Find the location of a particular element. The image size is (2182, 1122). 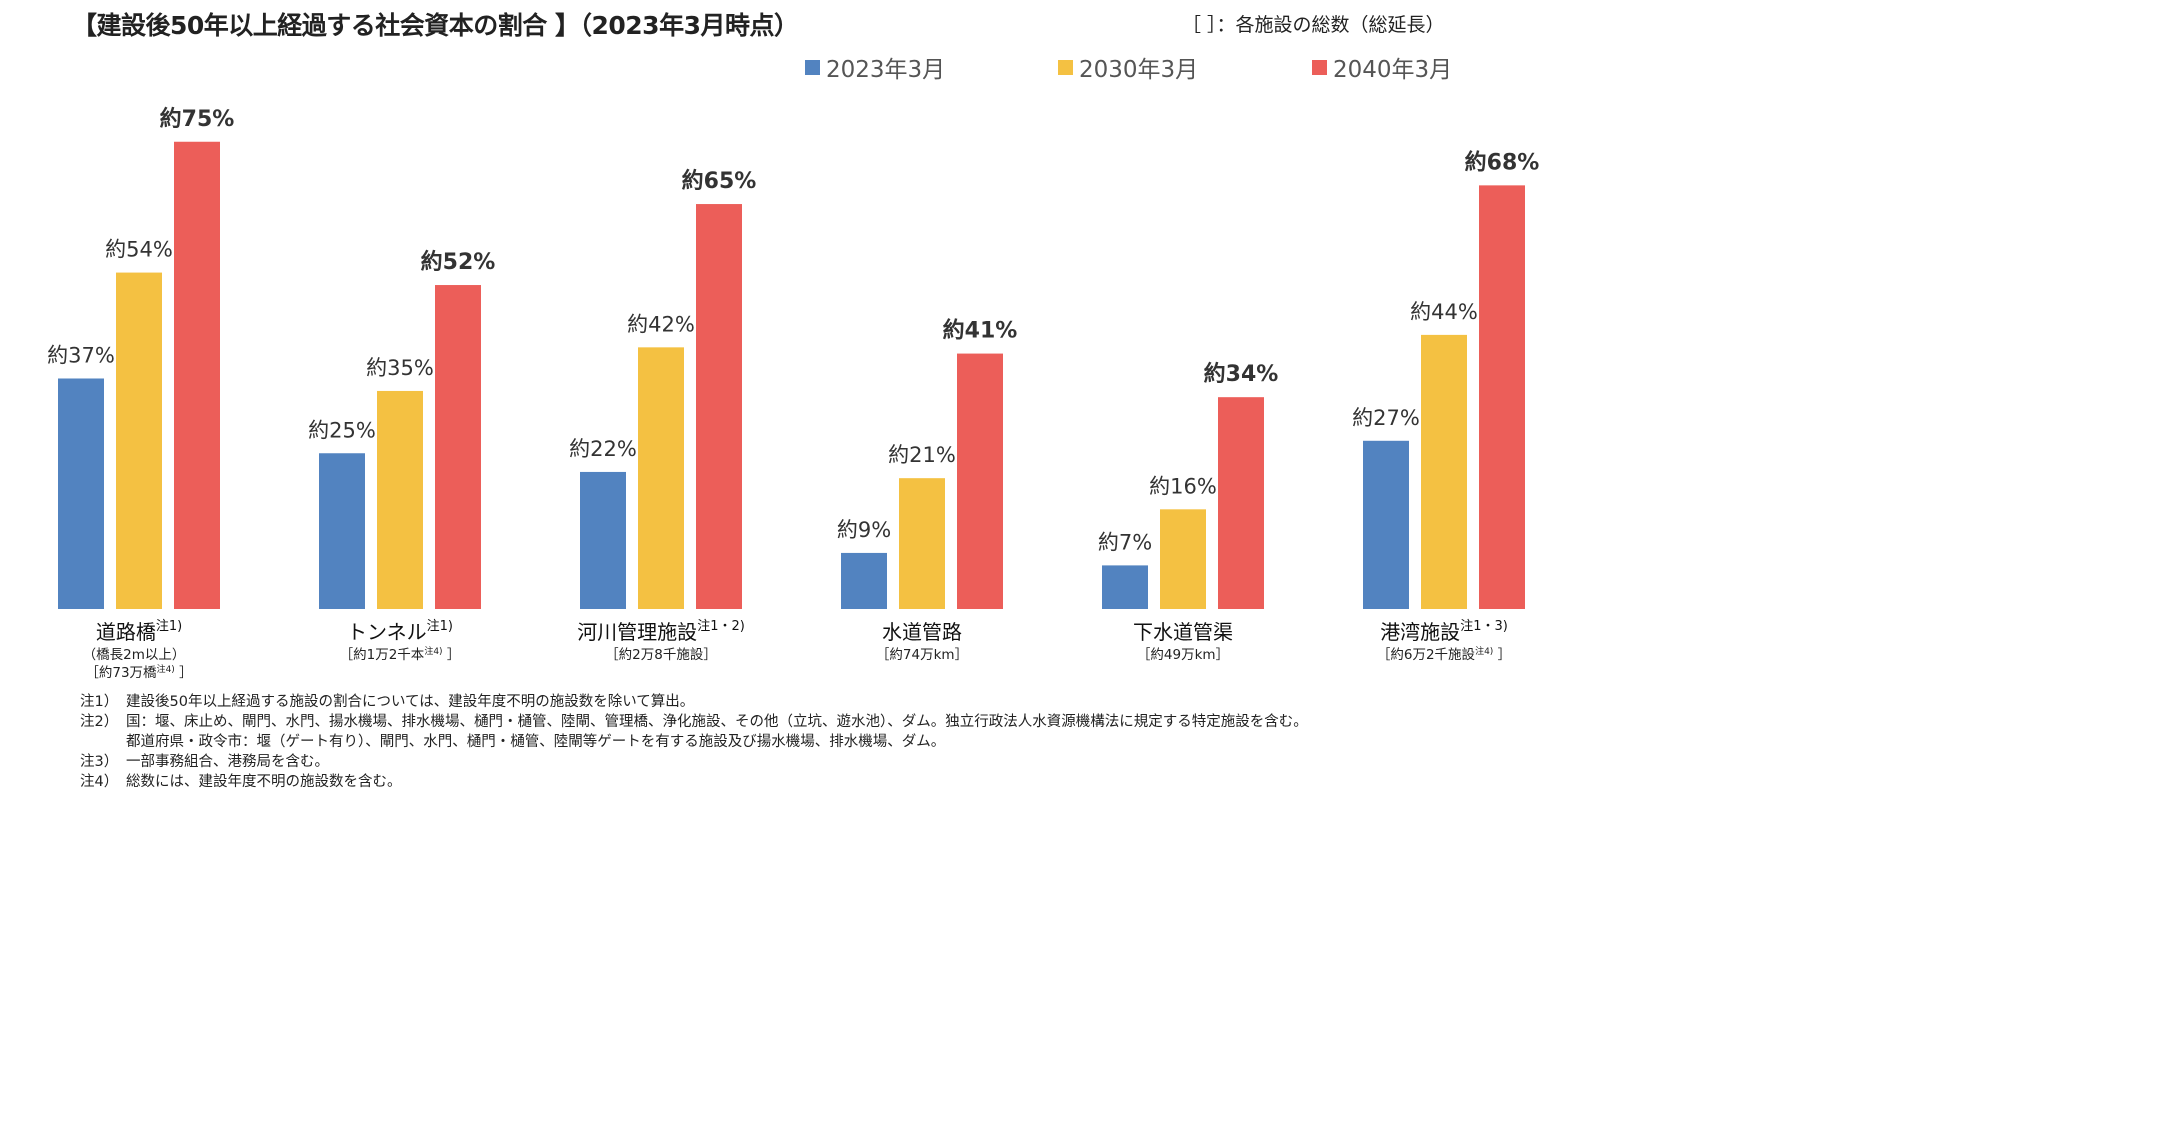

category-label: トンネル注1) is located at coordinates (400, 631).